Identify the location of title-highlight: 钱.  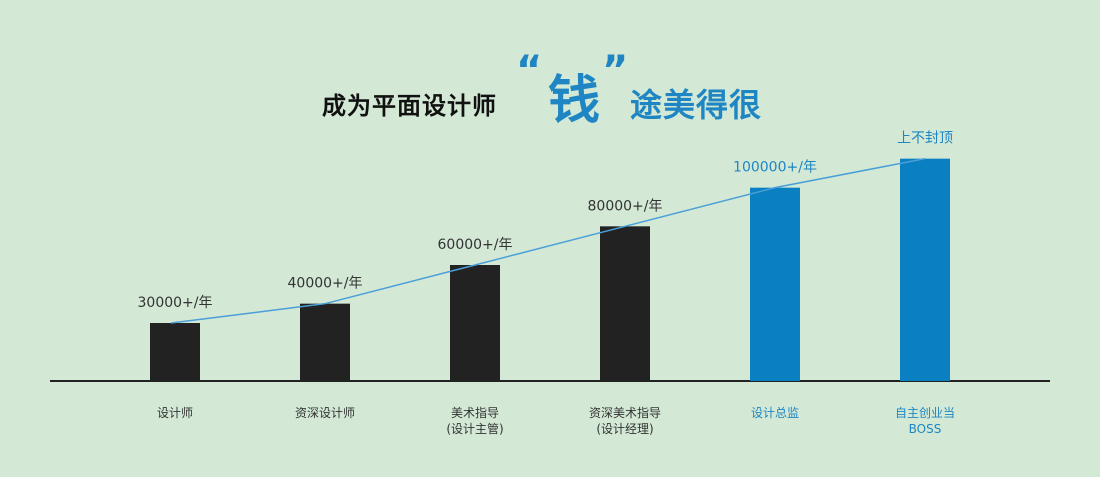
(574, 101).